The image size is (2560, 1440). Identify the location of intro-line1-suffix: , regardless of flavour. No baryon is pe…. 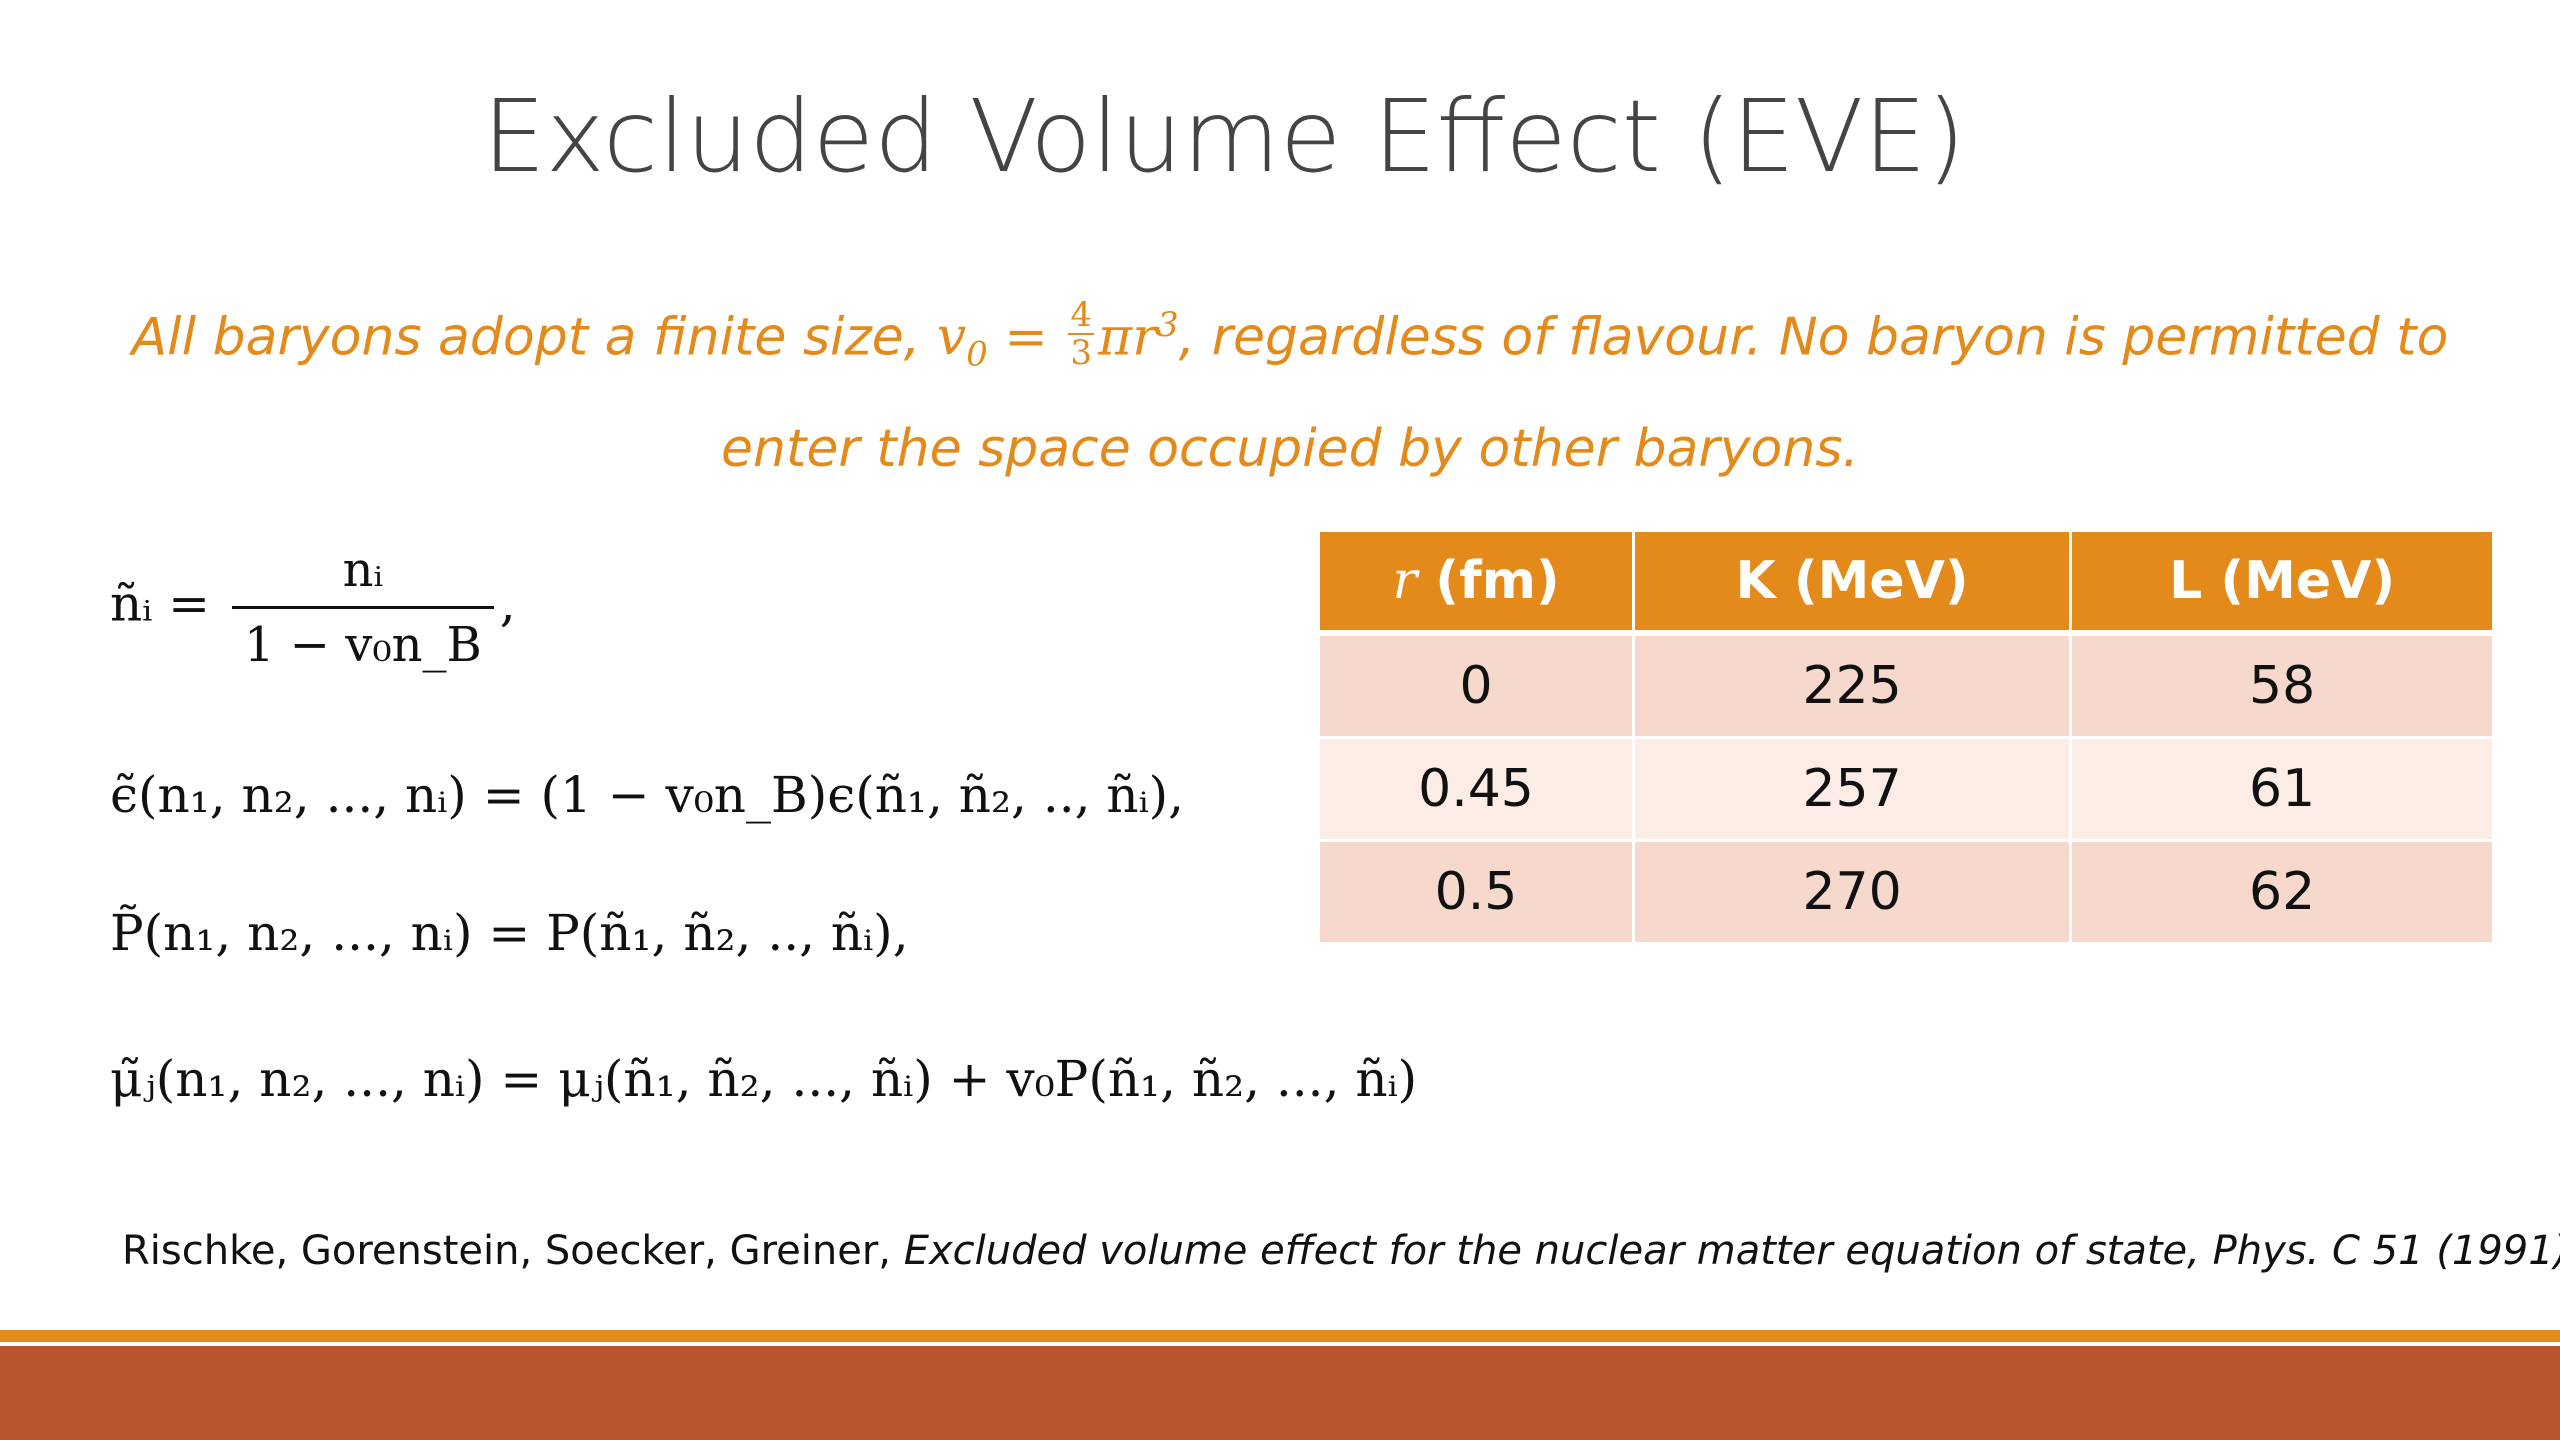
(1813, 337).